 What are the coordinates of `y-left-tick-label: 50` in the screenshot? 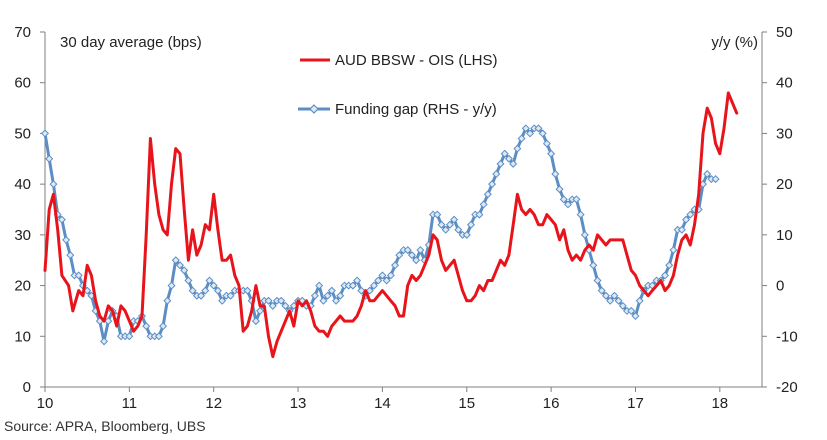 It's located at (22, 133).